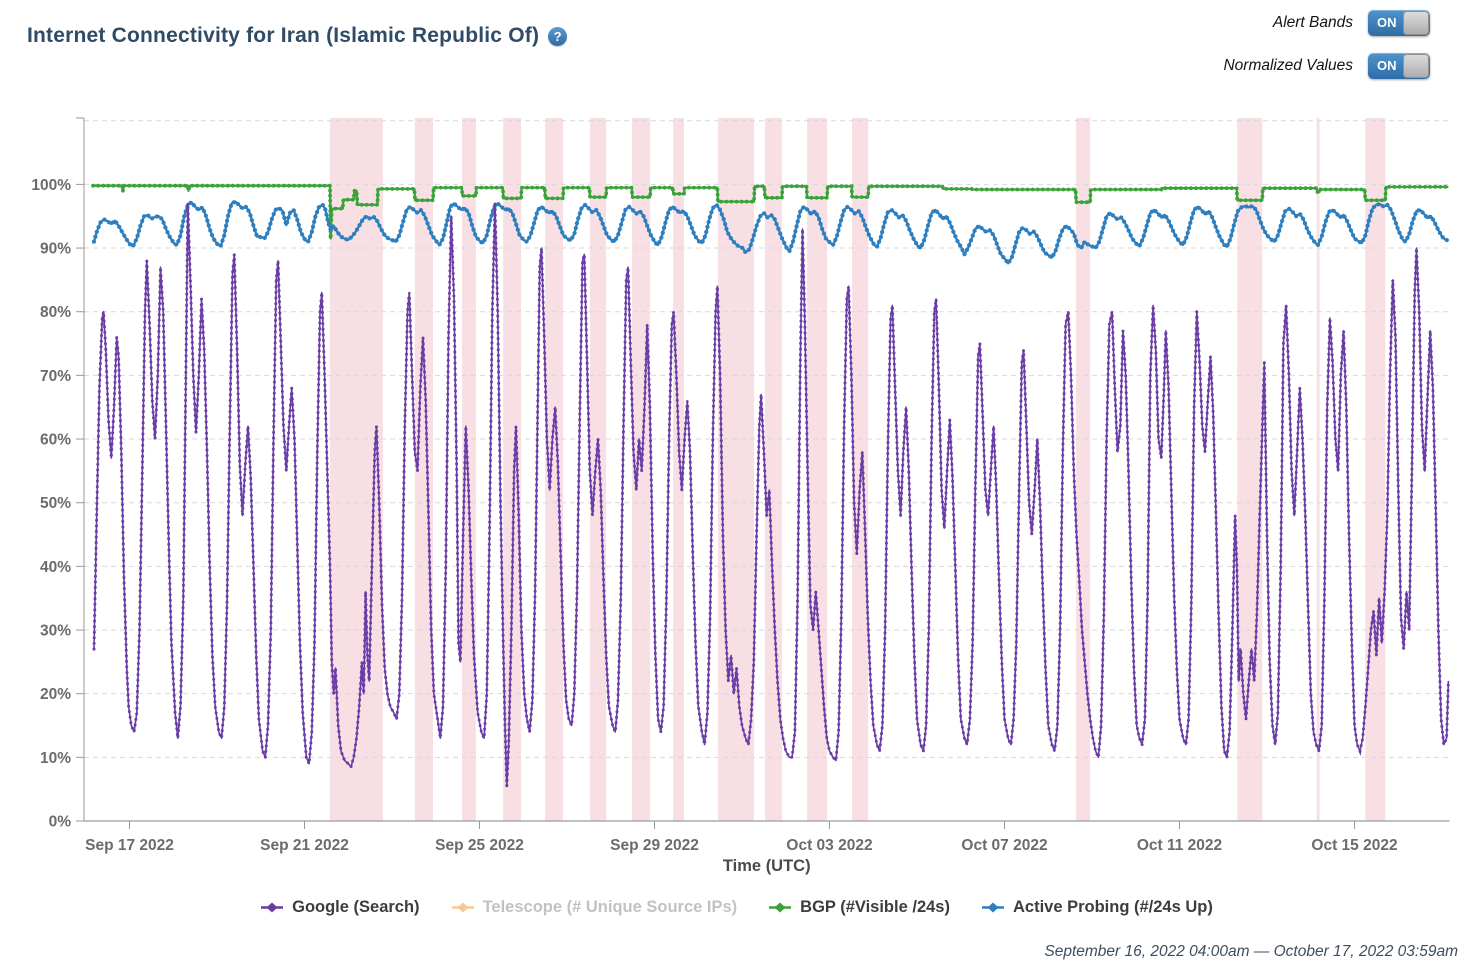 The width and height of the screenshot is (1472, 976). I want to click on legend-item-1: Telescope (# Unique Source IPs), so click(594, 907).